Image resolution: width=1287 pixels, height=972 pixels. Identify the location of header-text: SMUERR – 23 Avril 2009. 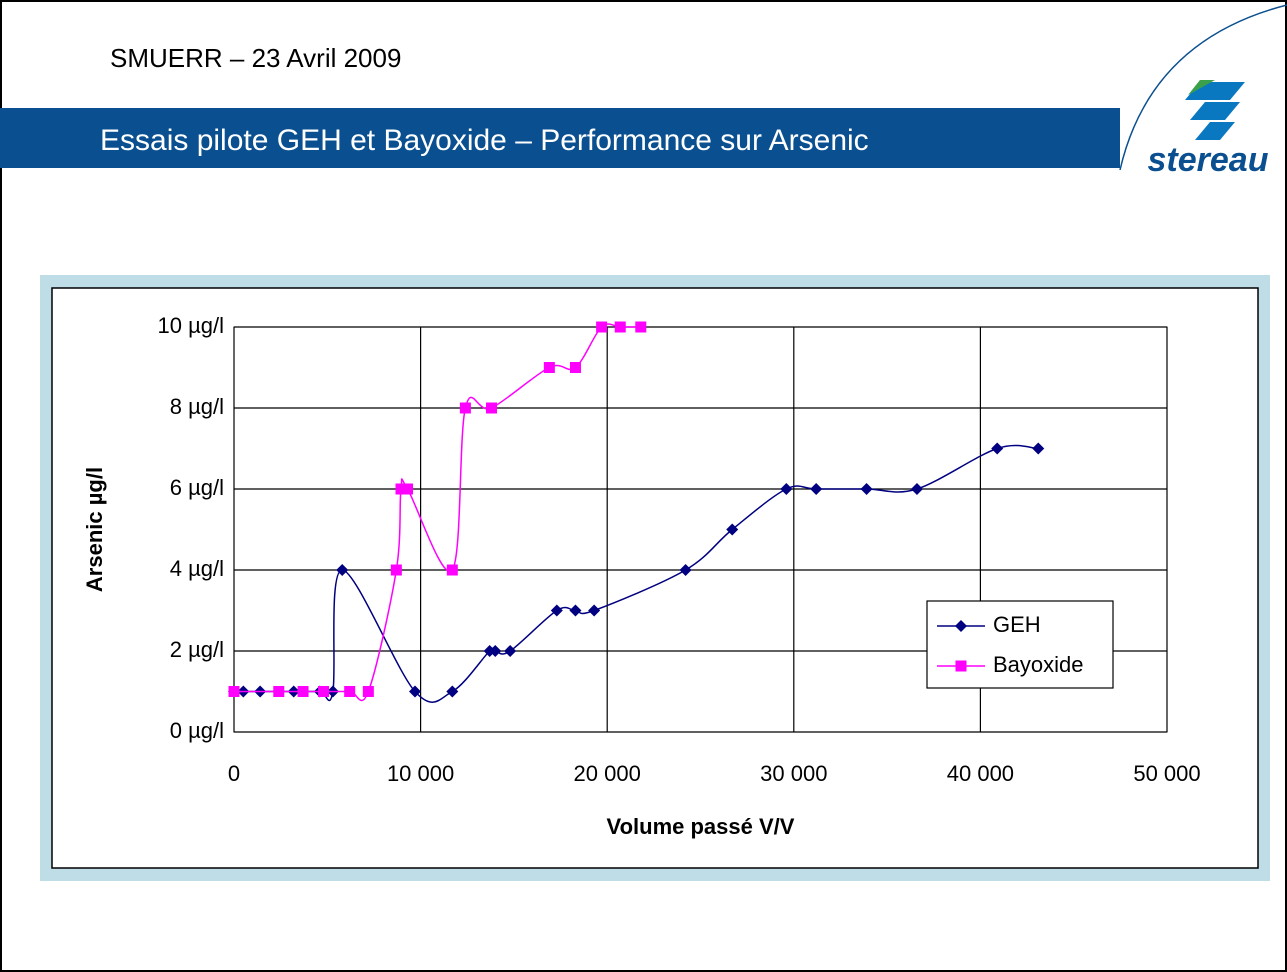
(255, 58).